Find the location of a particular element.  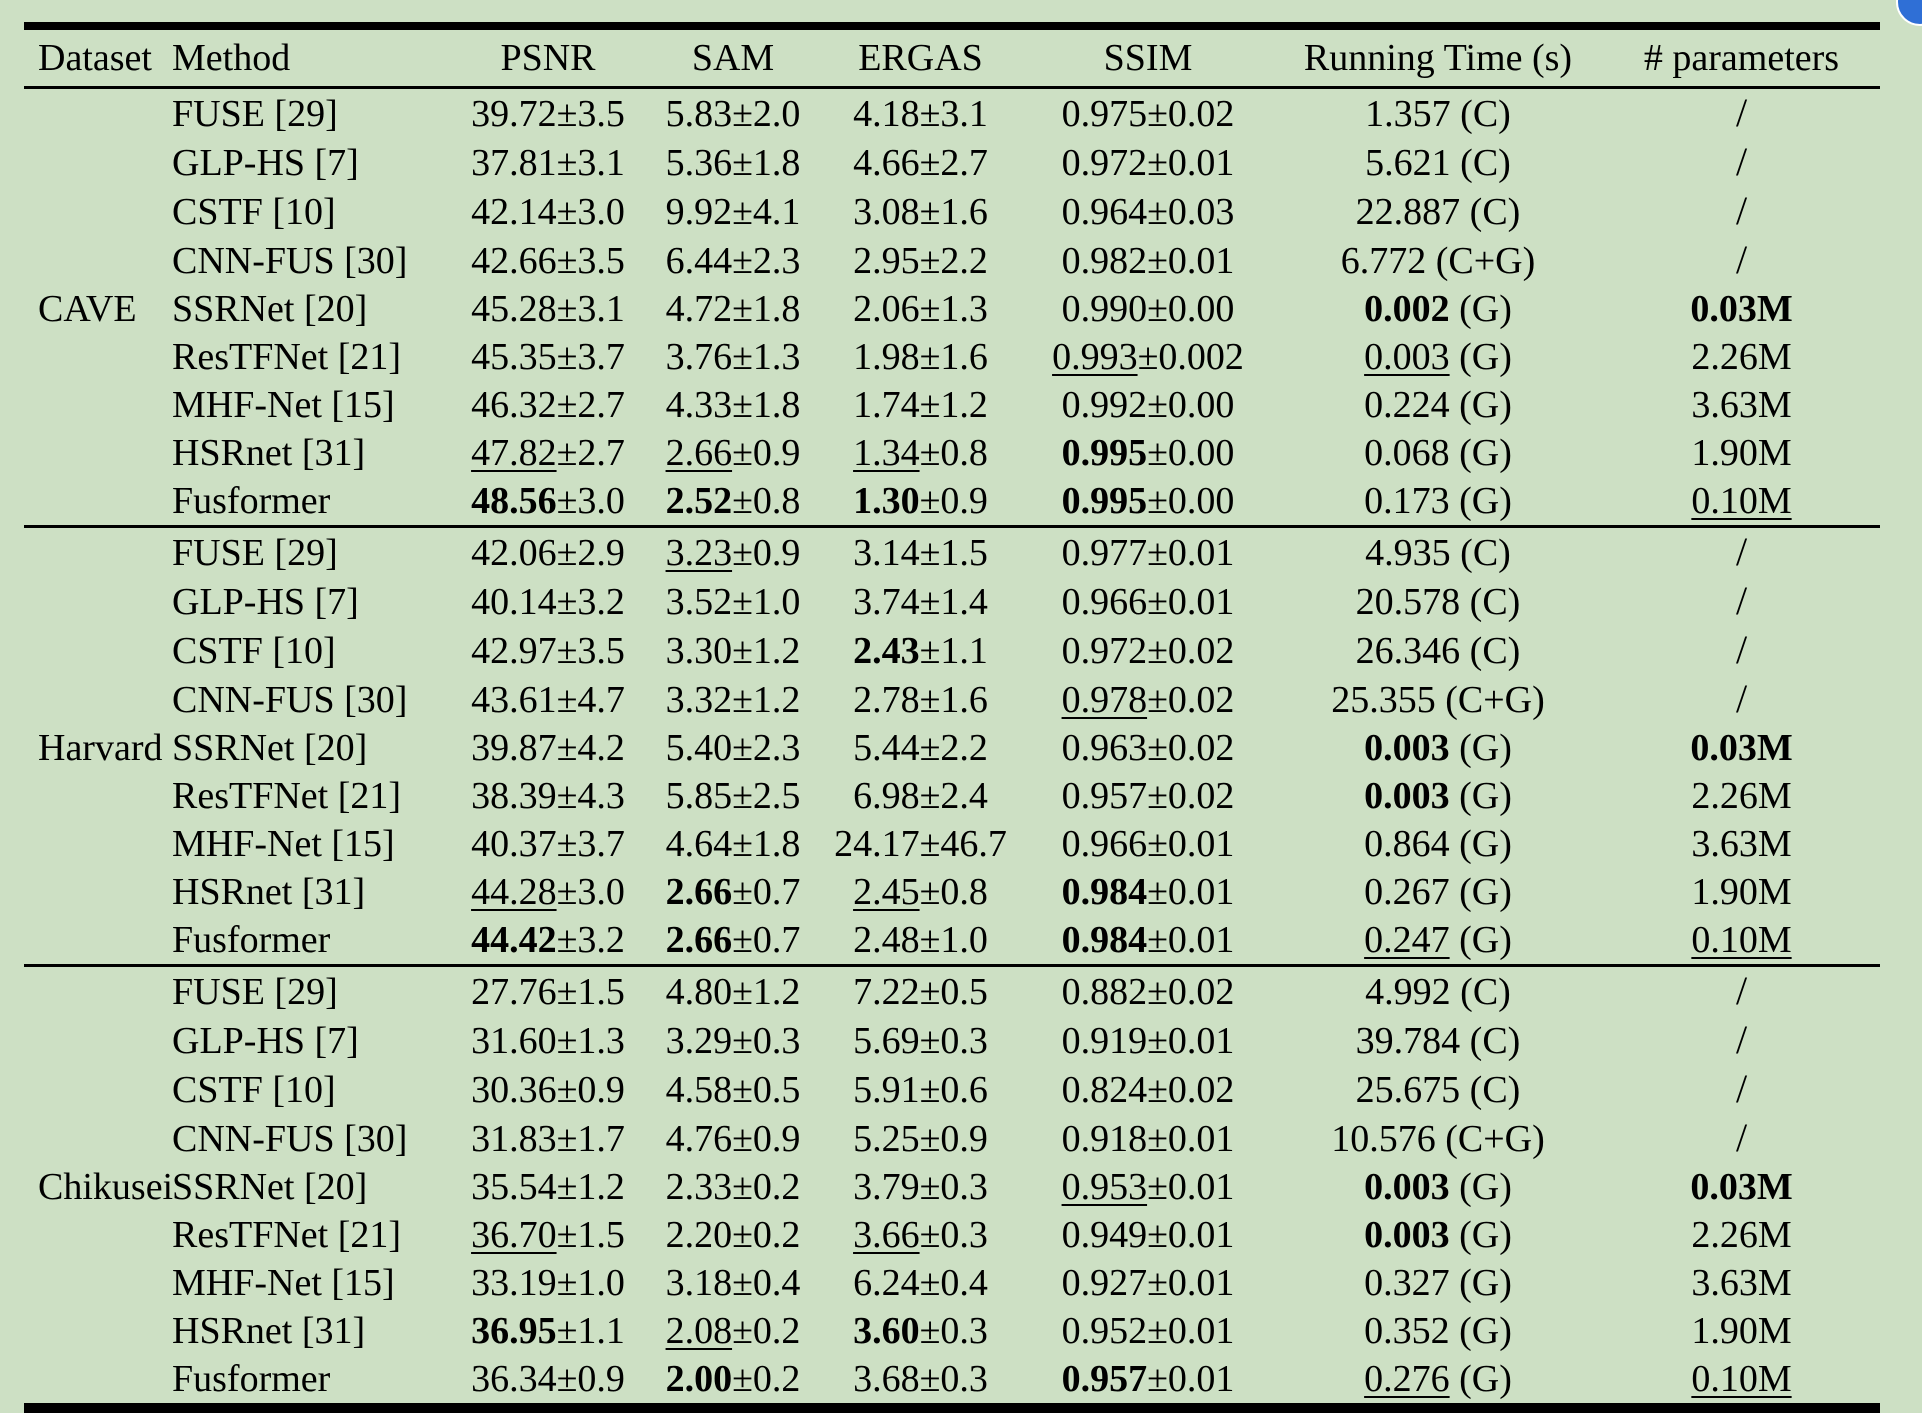

method-cell: SSRNet [20] is located at coordinates (308, 1187).